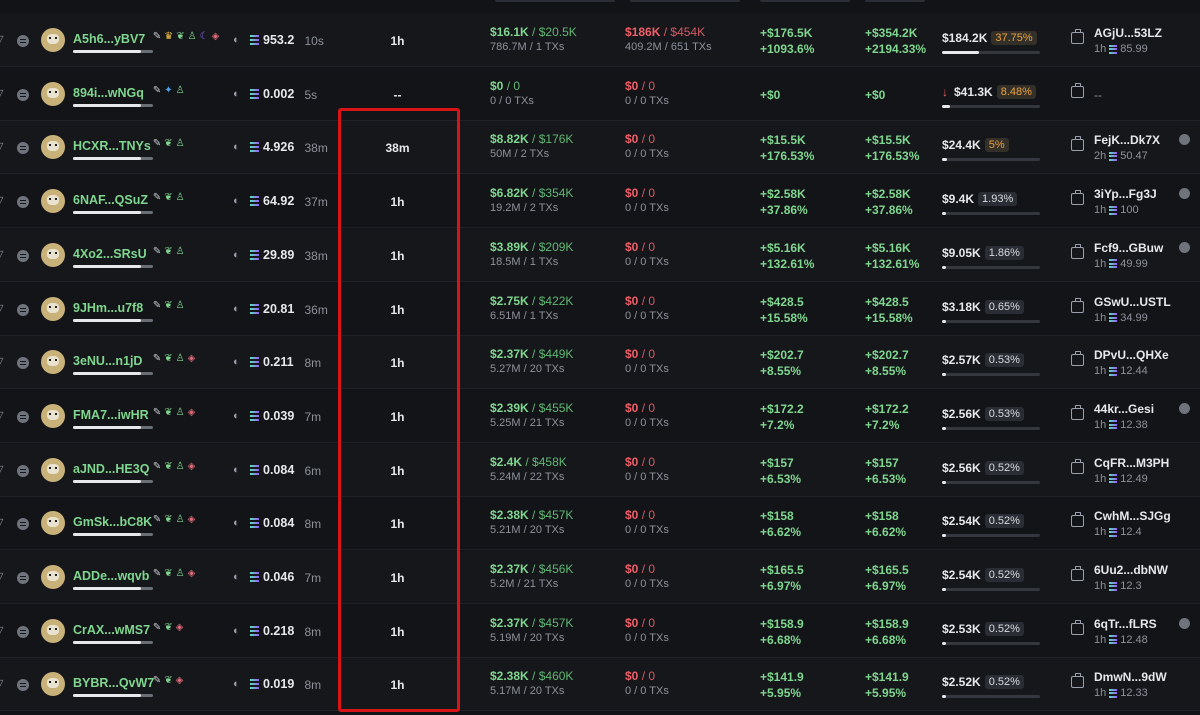  I want to click on wallet-address: 3eNU...n1jD, so click(108, 361).